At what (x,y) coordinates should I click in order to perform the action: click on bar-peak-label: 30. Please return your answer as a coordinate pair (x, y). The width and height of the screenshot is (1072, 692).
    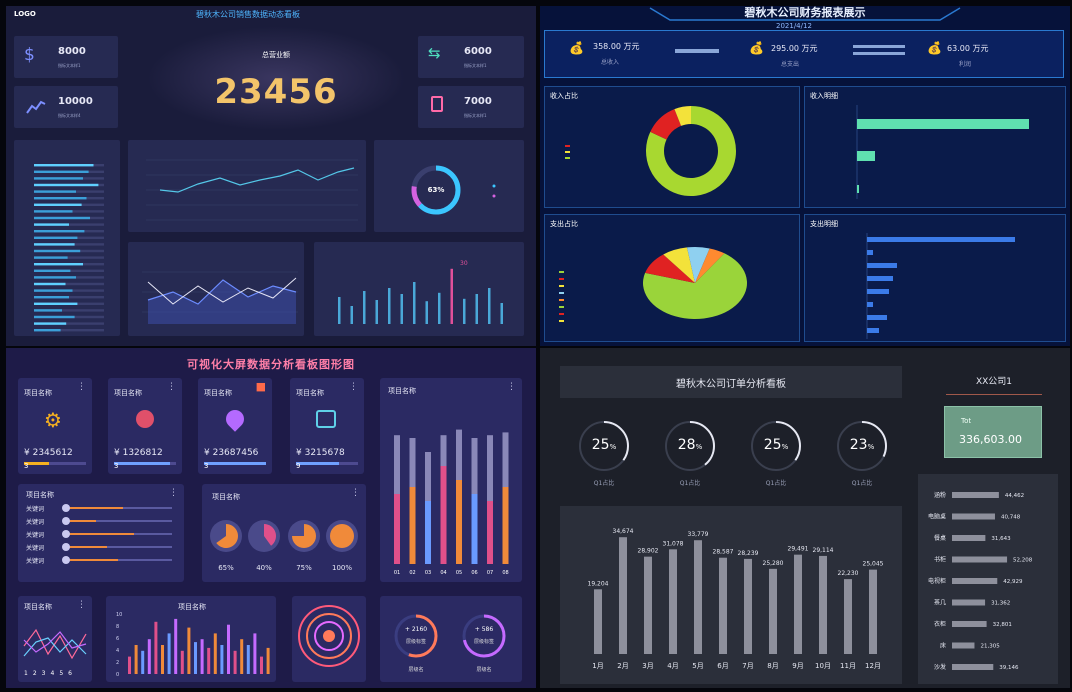
    Looking at the image, I should click on (464, 263).